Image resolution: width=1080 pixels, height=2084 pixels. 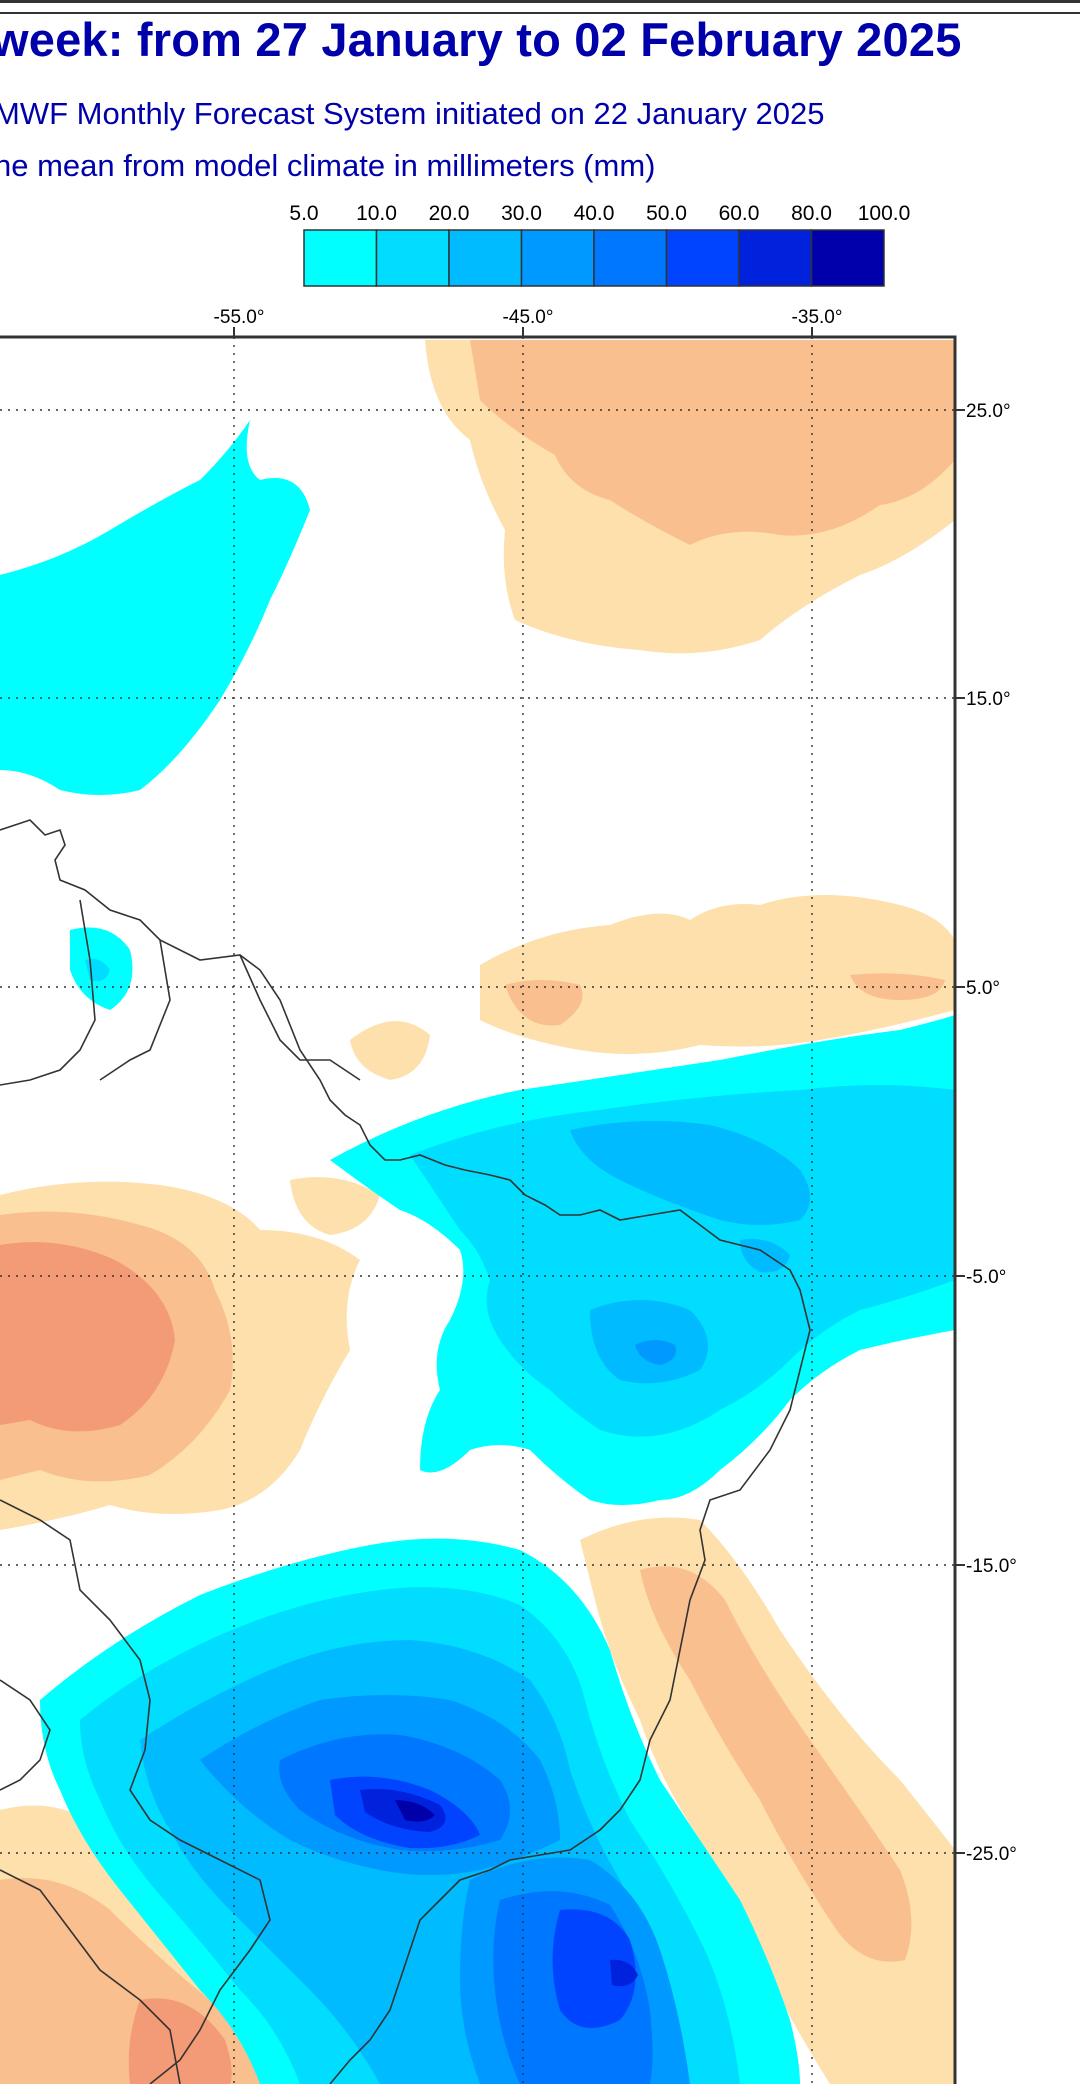 What do you see at coordinates (528, 317) in the screenshot?
I see `lon-label-45w: -45.0°` at bounding box center [528, 317].